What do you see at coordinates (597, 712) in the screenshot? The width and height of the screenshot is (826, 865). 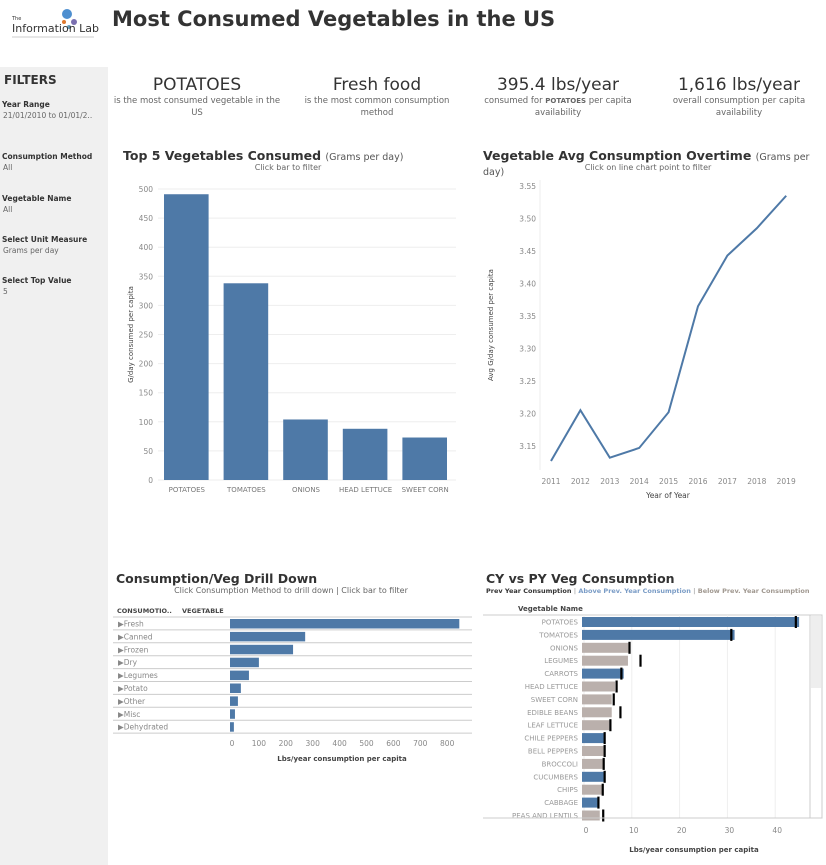 I see `bar-edible-beans` at bounding box center [597, 712].